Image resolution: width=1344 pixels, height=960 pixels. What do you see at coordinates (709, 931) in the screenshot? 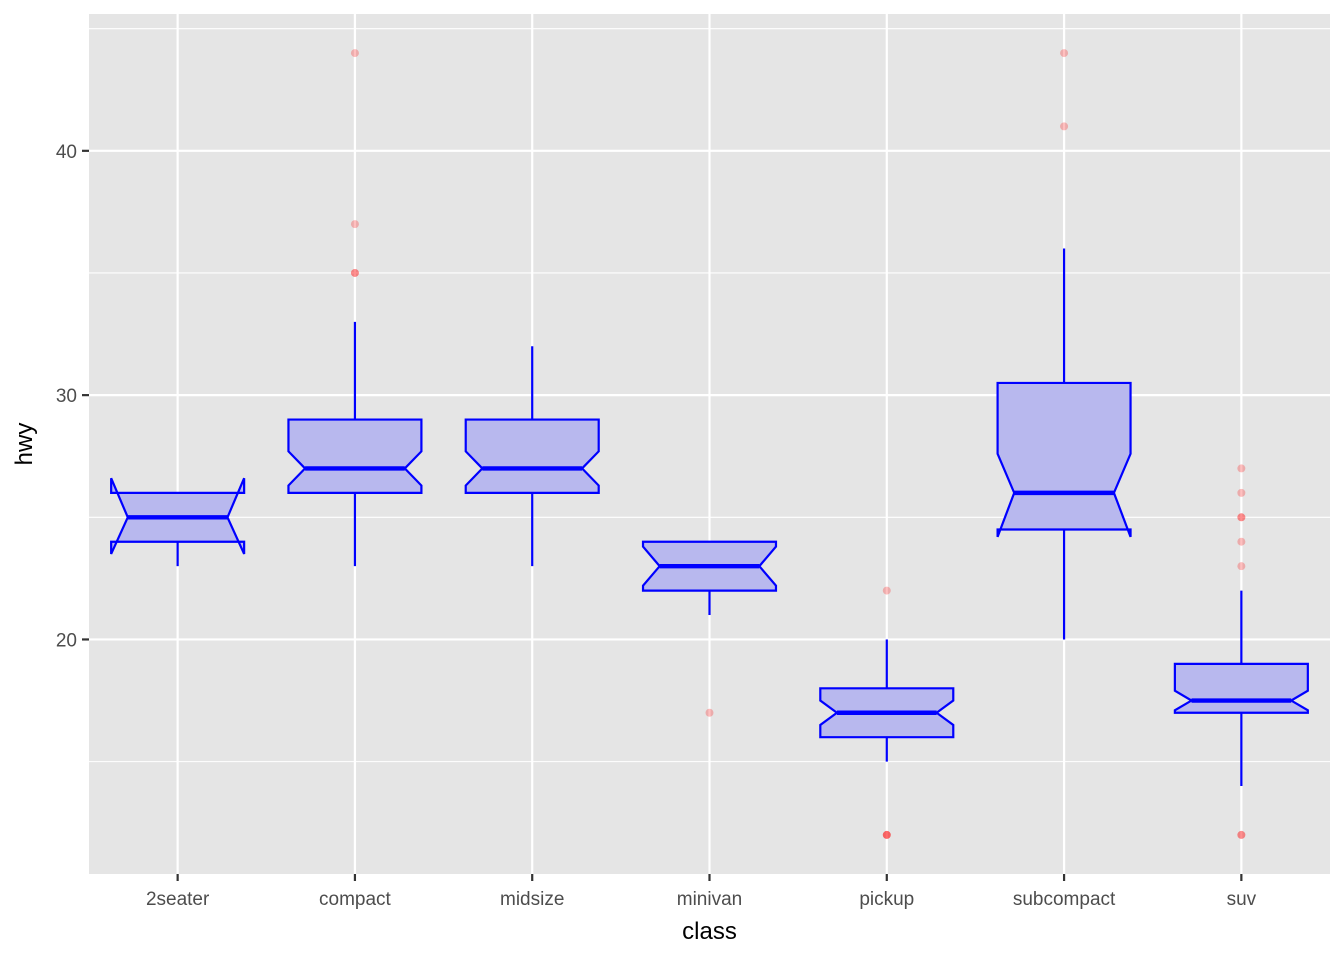
I see `x-axis-title: class` at bounding box center [709, 931].